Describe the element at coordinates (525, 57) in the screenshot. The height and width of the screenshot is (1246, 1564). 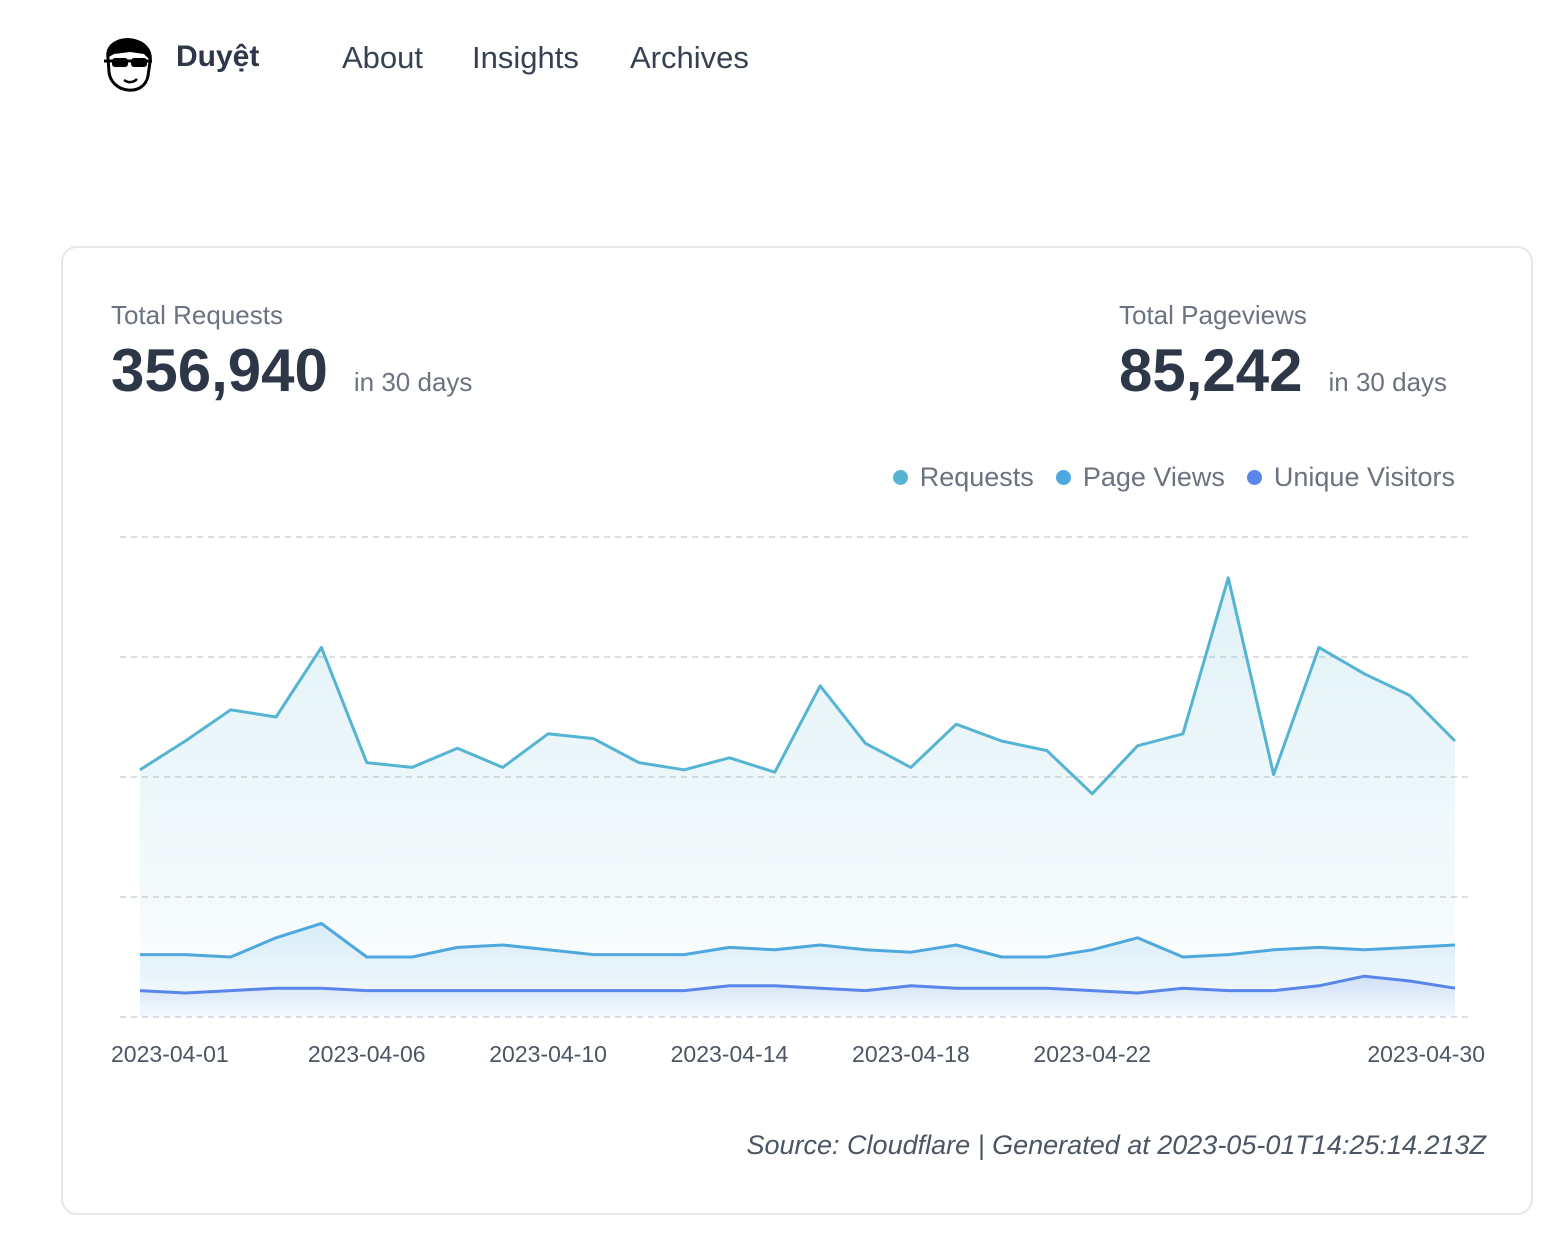
I see `nav-link: Insights` at that location.